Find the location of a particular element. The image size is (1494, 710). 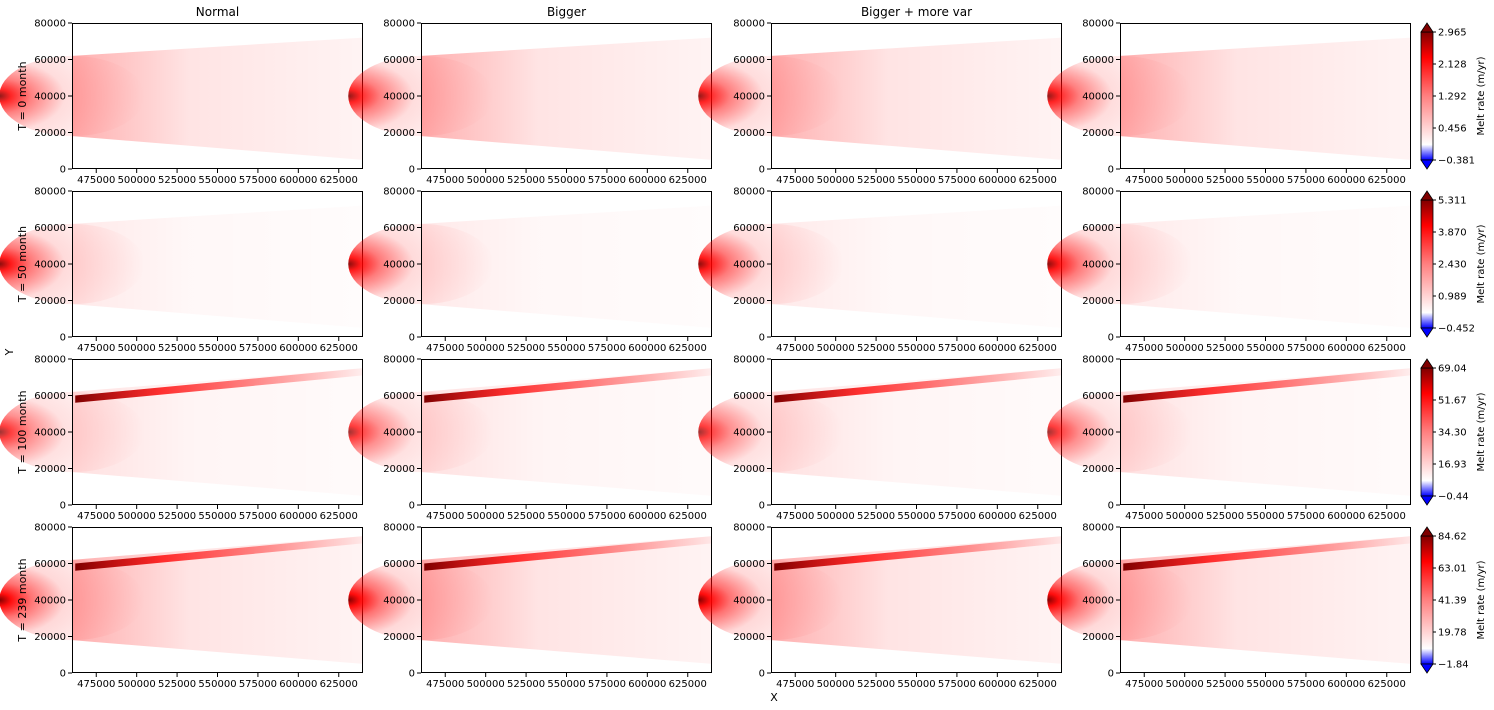

colorbar-tick-label: 2.128 is located at coordinates (1452, 65).